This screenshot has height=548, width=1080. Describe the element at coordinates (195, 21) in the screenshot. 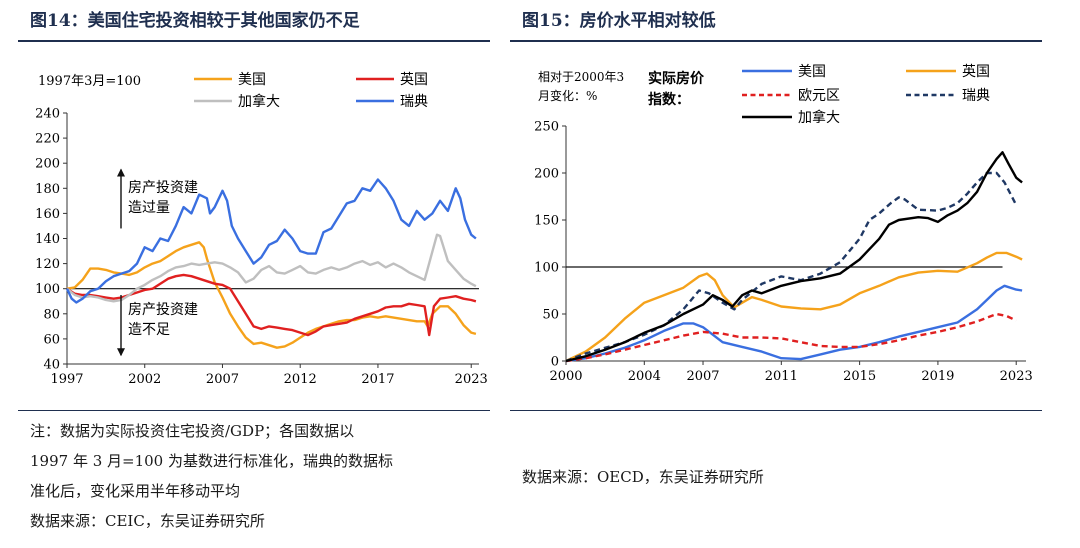

I see `left-figure-title: 图14：美国住宅投资相较于其他国家仍不足` at that location.